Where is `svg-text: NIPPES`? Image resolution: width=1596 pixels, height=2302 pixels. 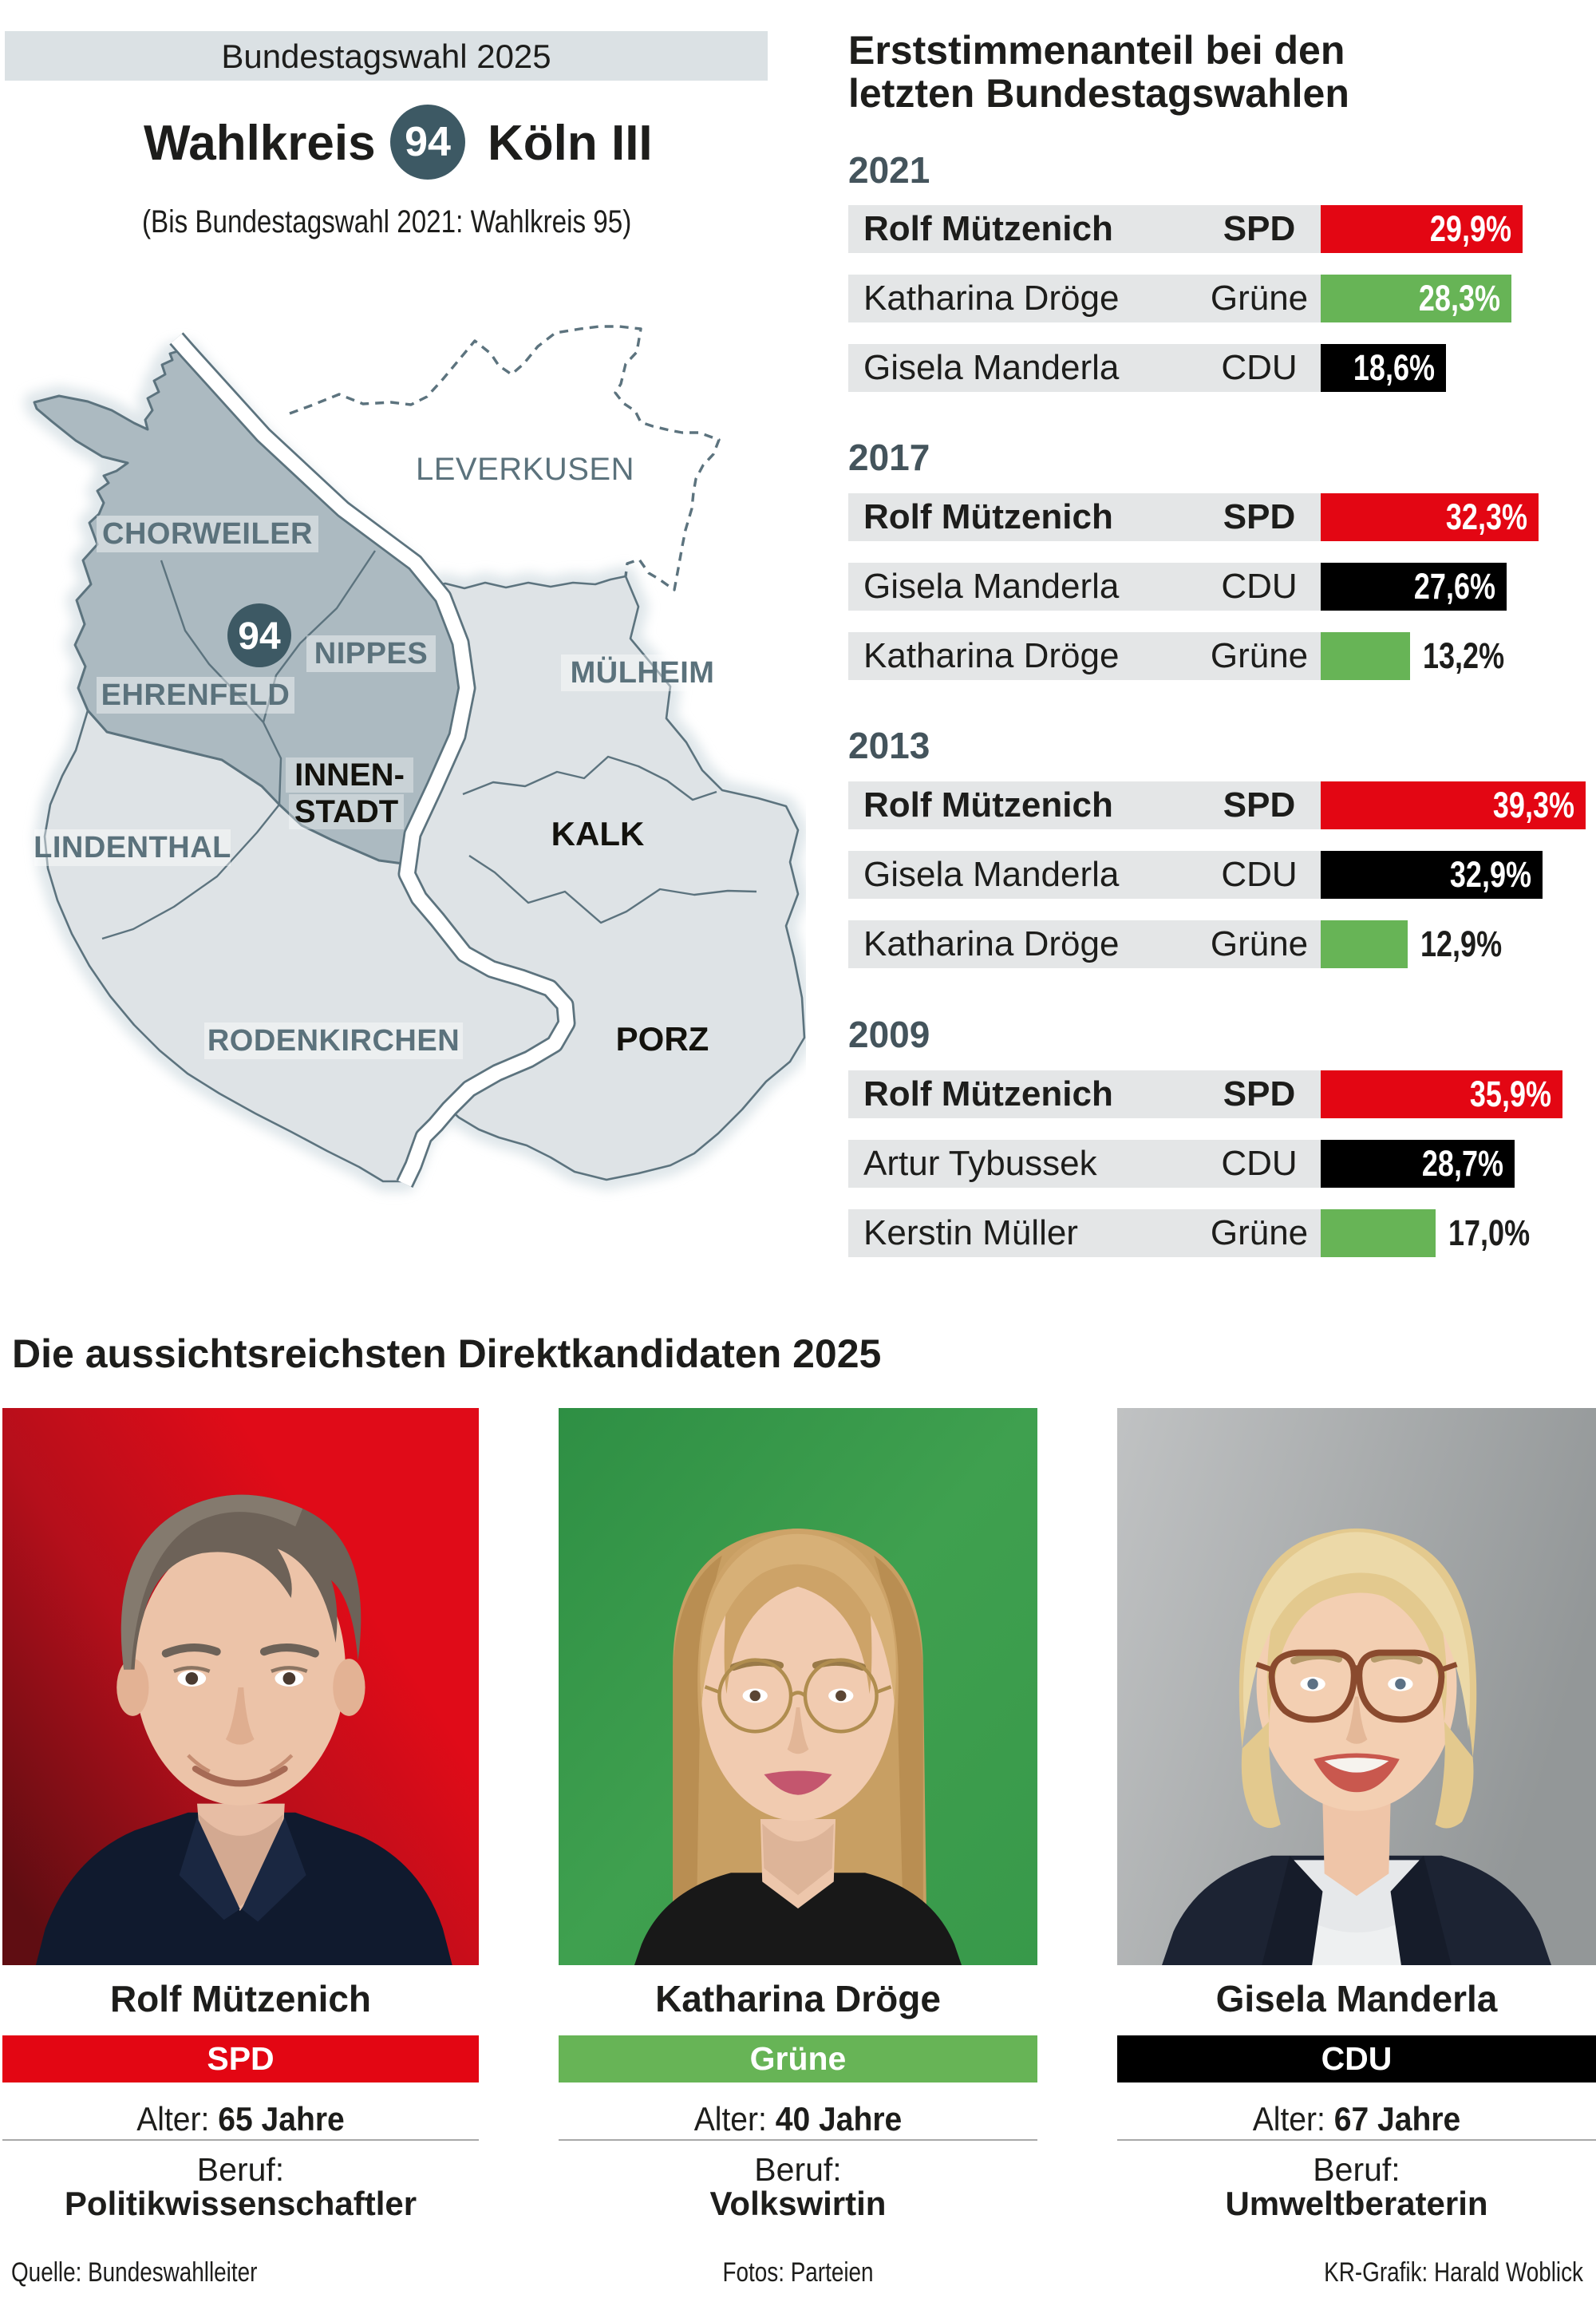
svg-text: NIPPES is located at coordinates (371, 653).